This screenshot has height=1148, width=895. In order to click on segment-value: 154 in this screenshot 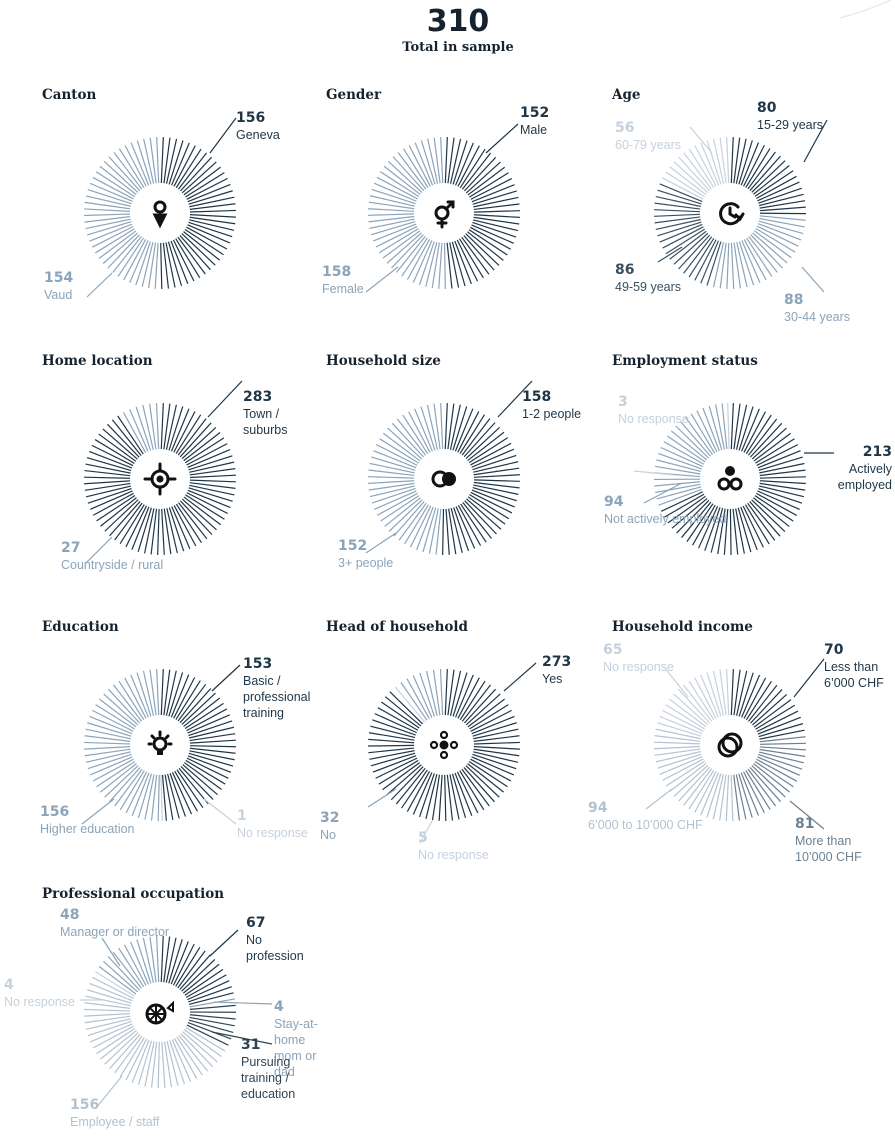, I will do `click(58, 278)`.